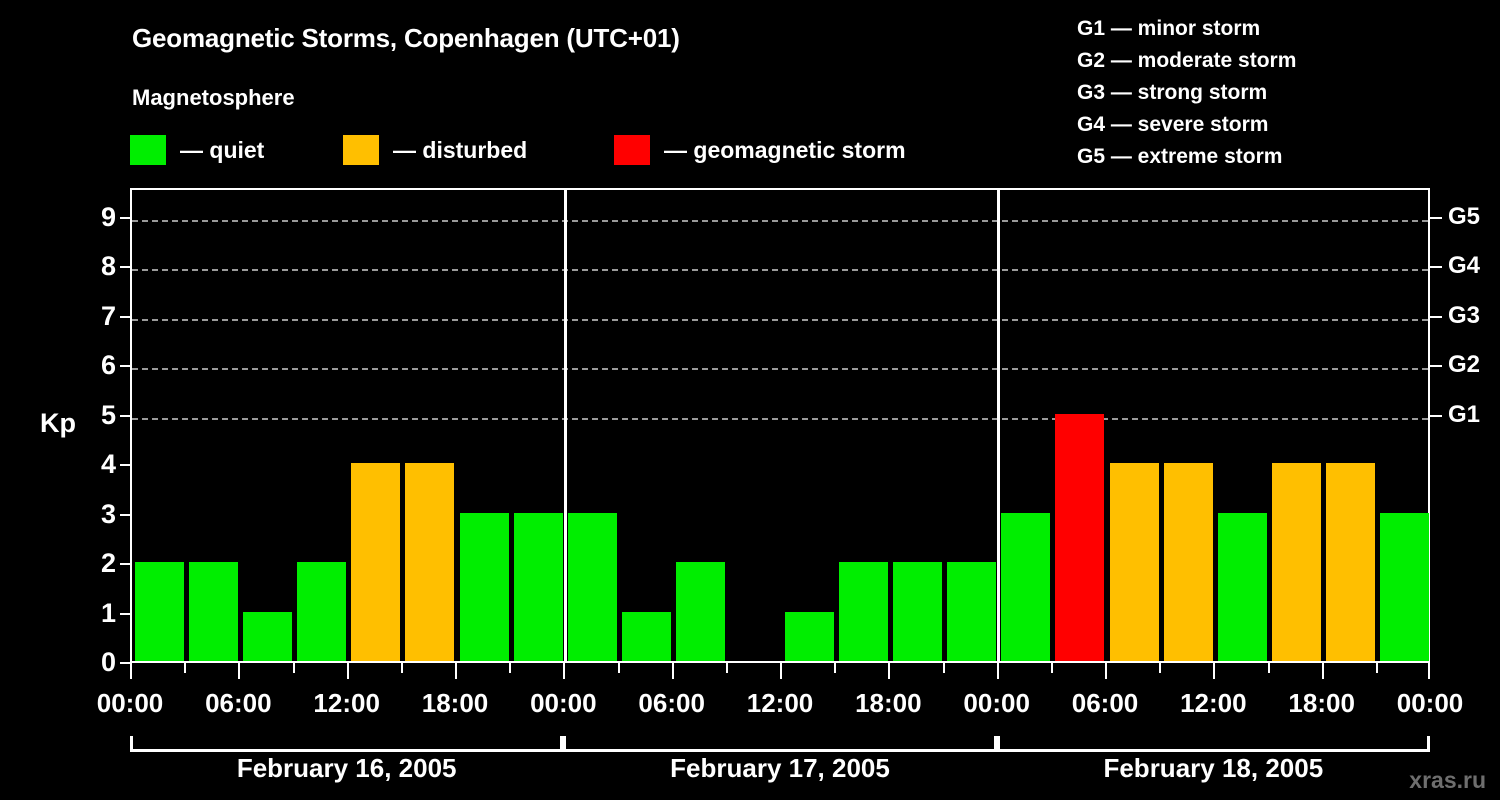 Image resolution: width=1500 pixels, height=800 pixels. Describe the element at coordinates (1464, 414) in the screenshot. I see `g-axis-label-g1: G1` at that location.